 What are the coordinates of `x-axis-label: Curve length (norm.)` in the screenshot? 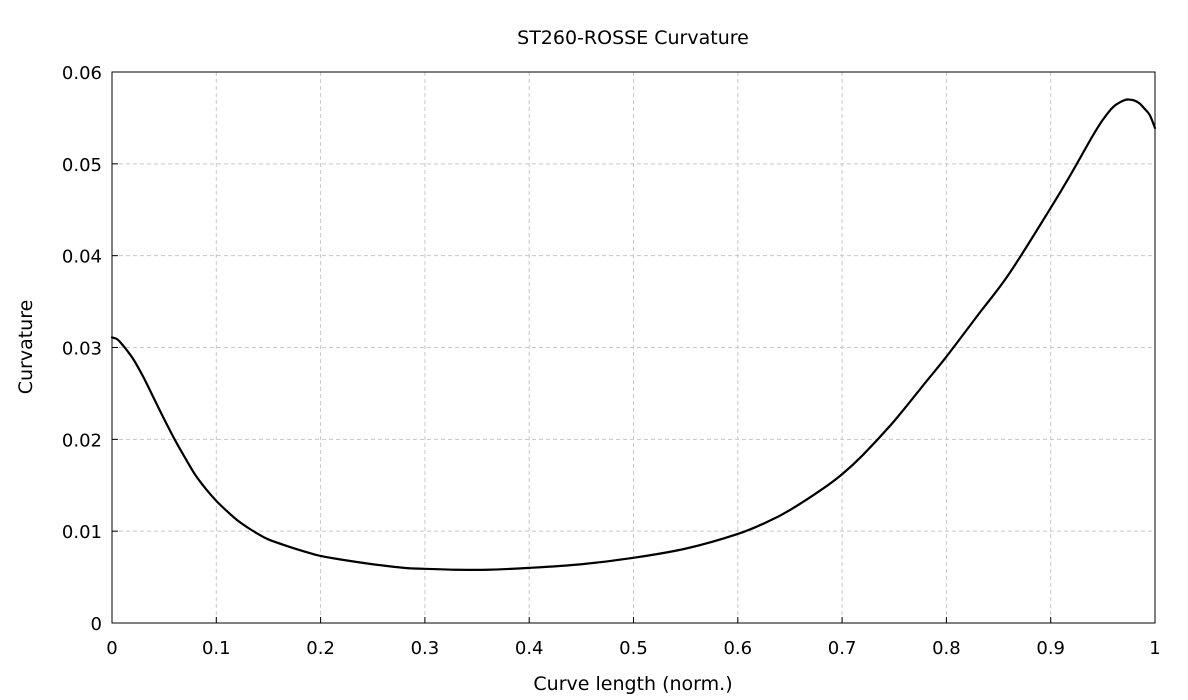 It's located at (632, 684).